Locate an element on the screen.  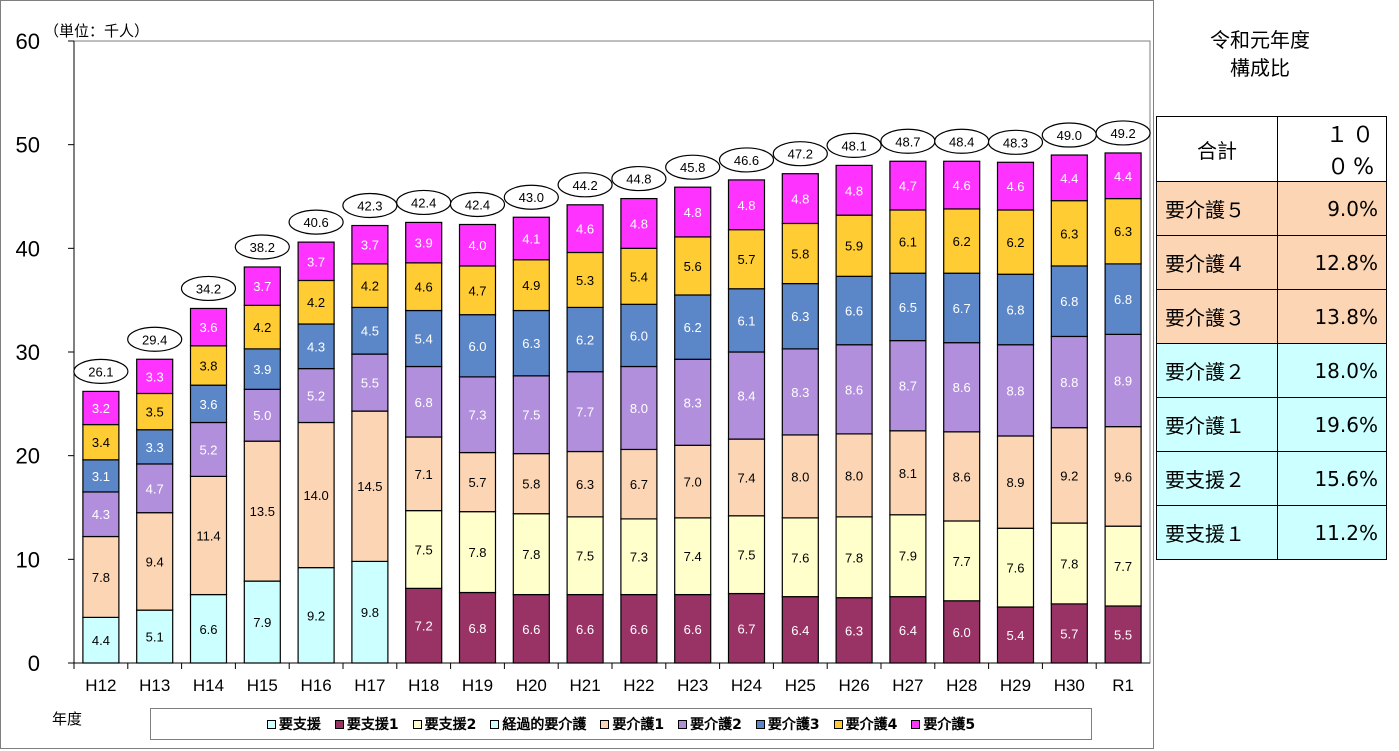
total-value-label: 48.7 is located at coordinates (907, 141).